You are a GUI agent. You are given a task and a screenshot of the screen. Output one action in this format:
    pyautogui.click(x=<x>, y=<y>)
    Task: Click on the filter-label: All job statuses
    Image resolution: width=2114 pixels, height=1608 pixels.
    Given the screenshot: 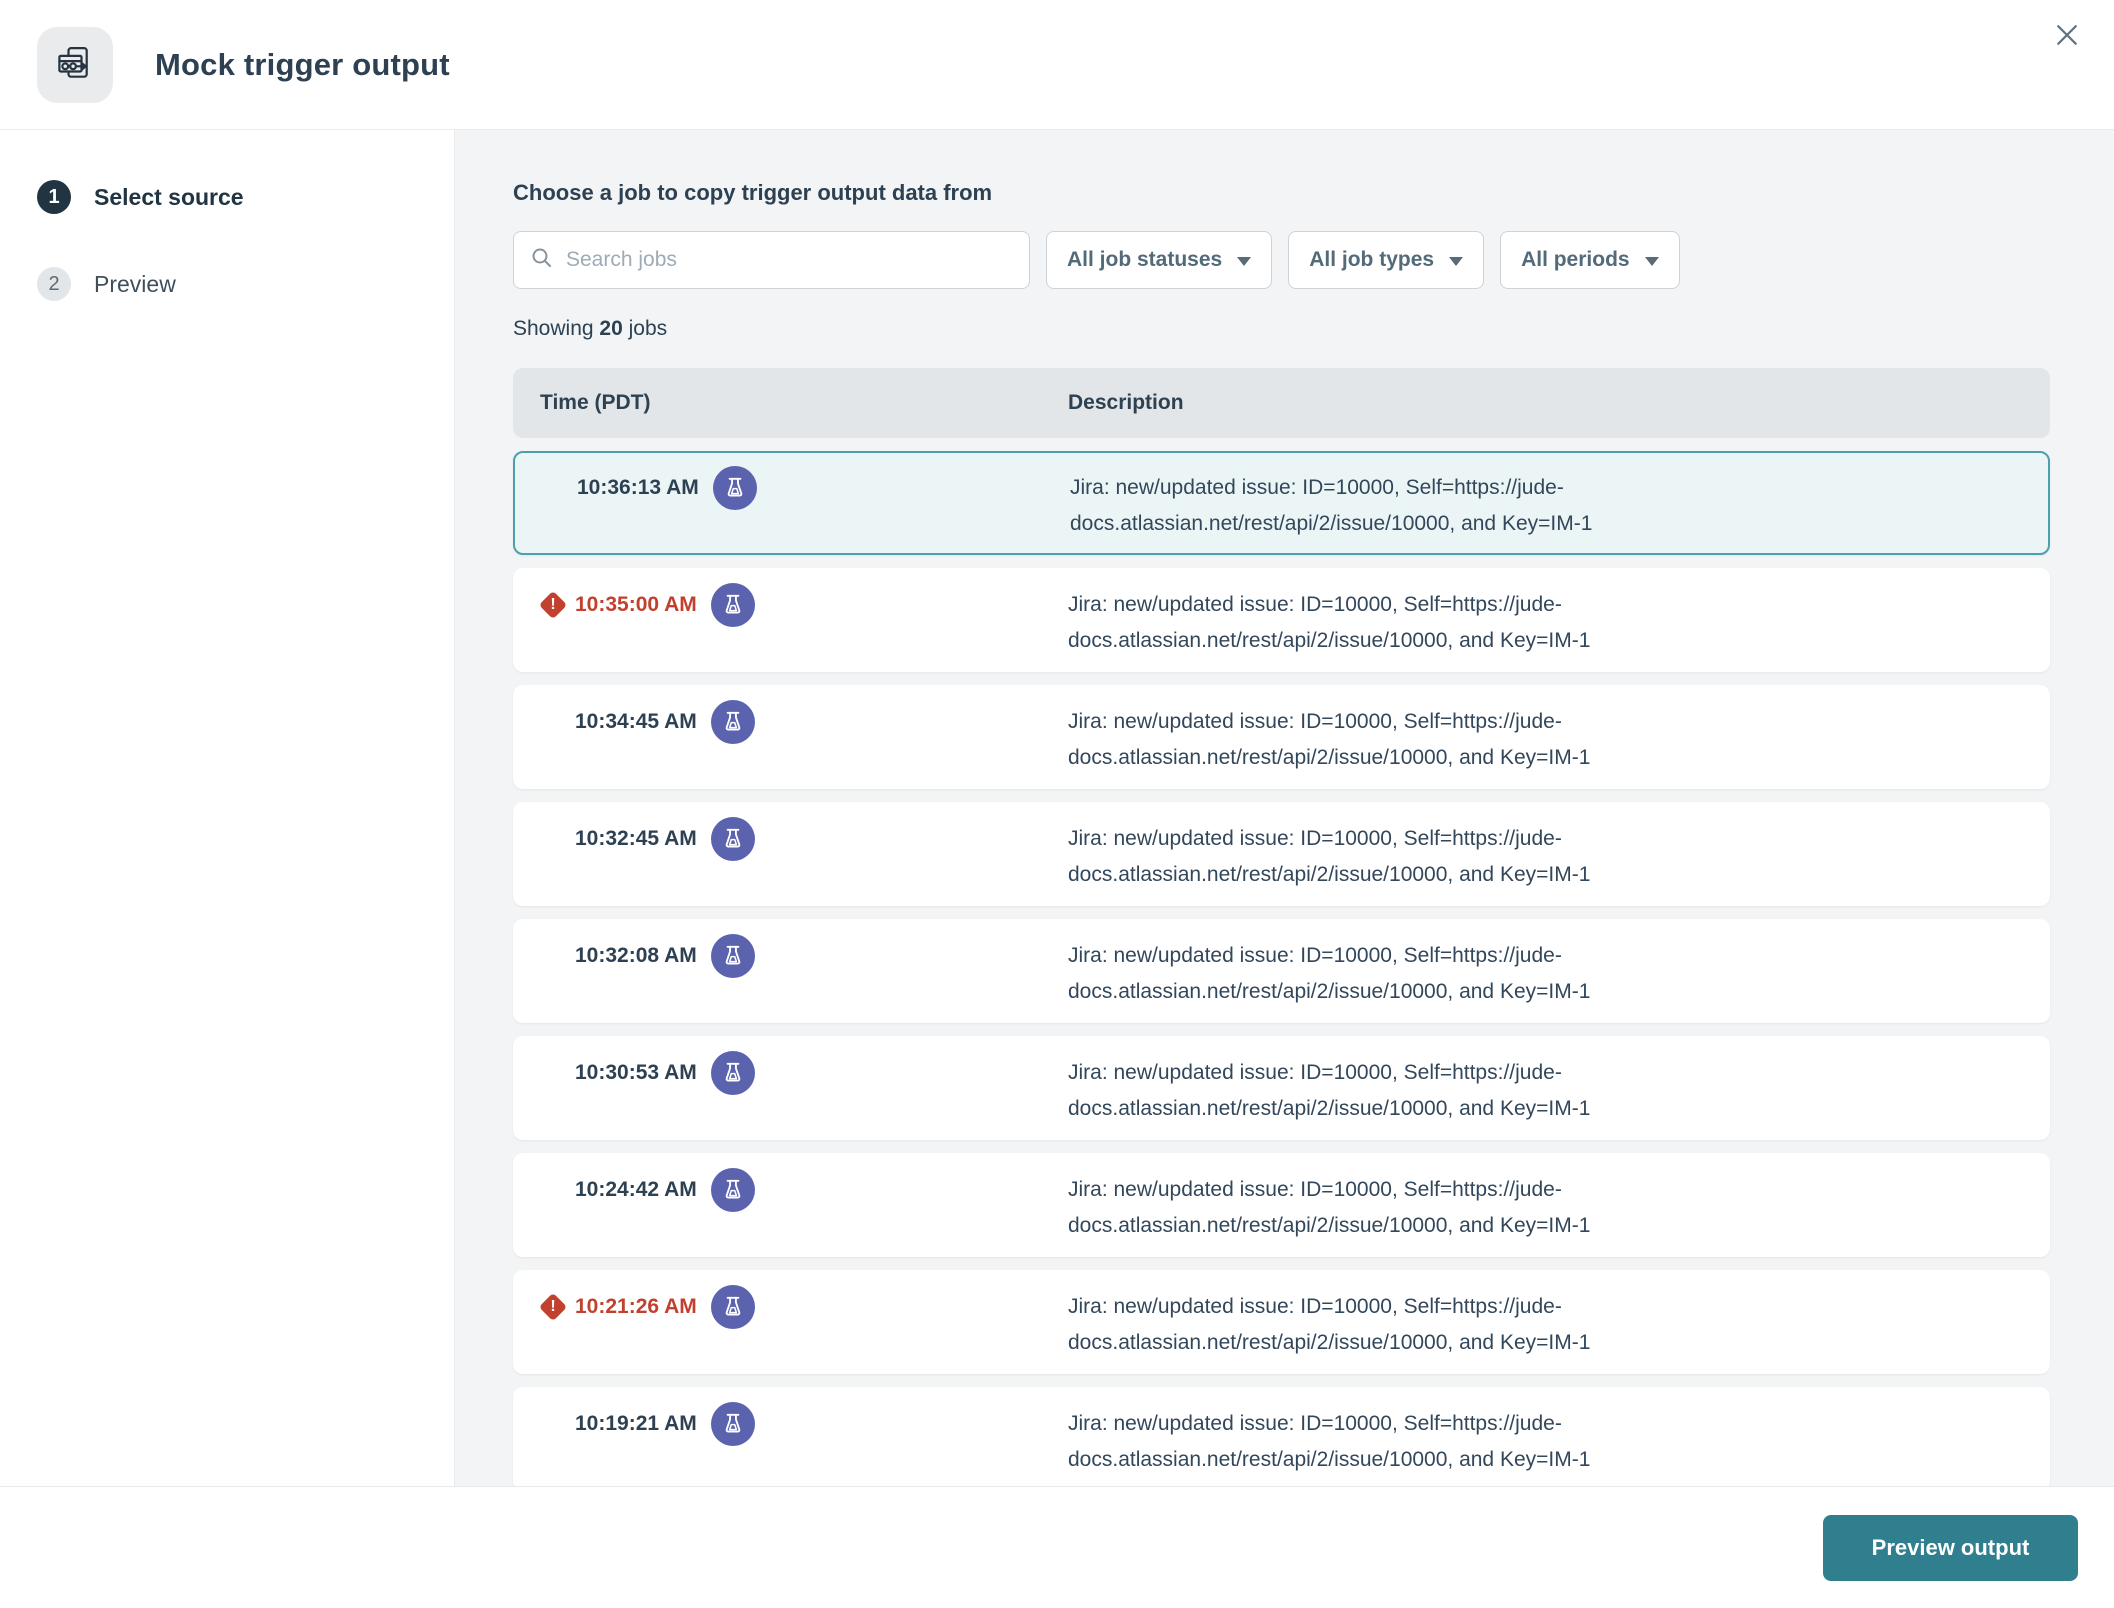 What is the action you would take?
    pyautogui.click(x=1145, y=259)
    